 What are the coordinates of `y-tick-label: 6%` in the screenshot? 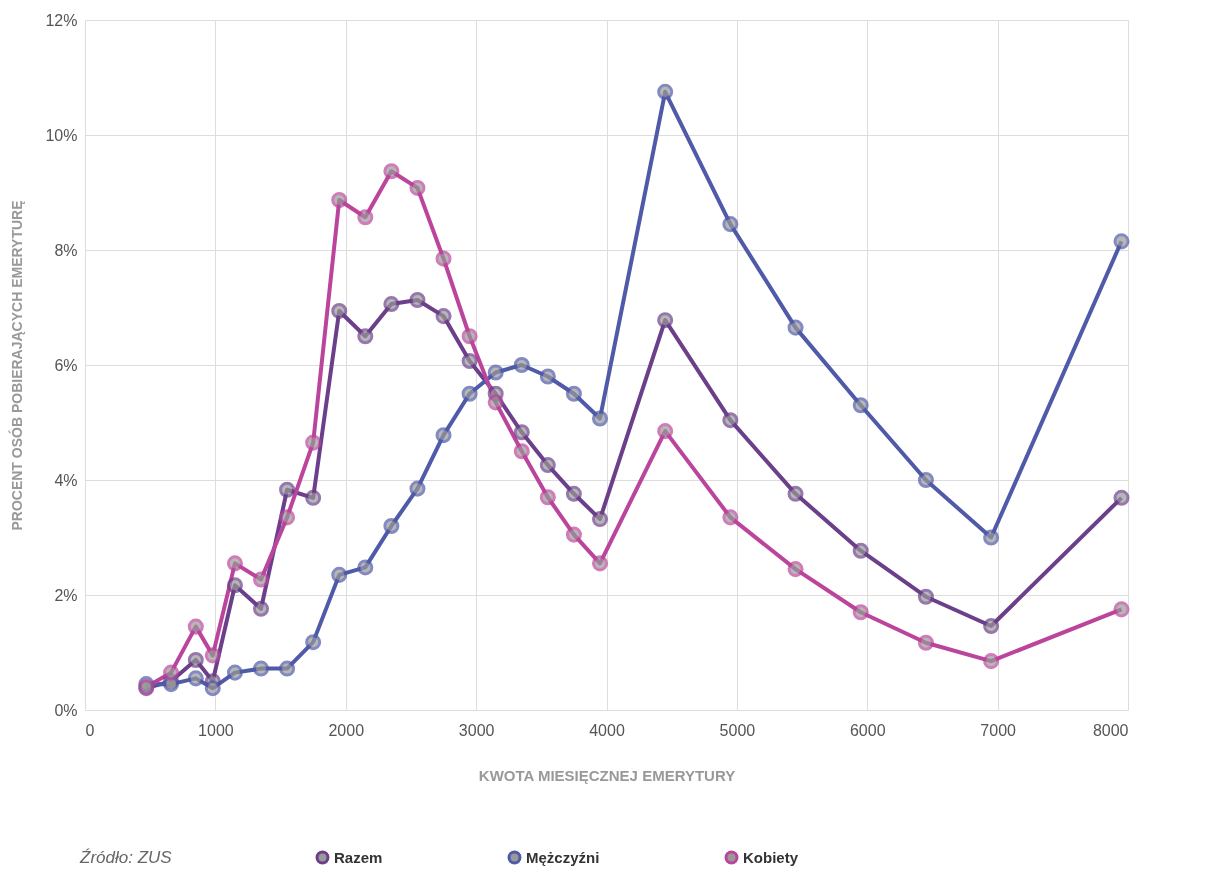 It's located at (66, 365).